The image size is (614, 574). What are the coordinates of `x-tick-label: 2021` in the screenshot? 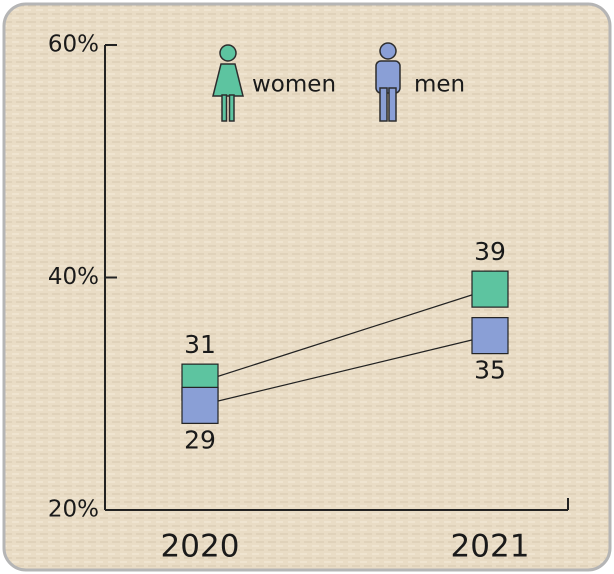 It's located at (490, 547).